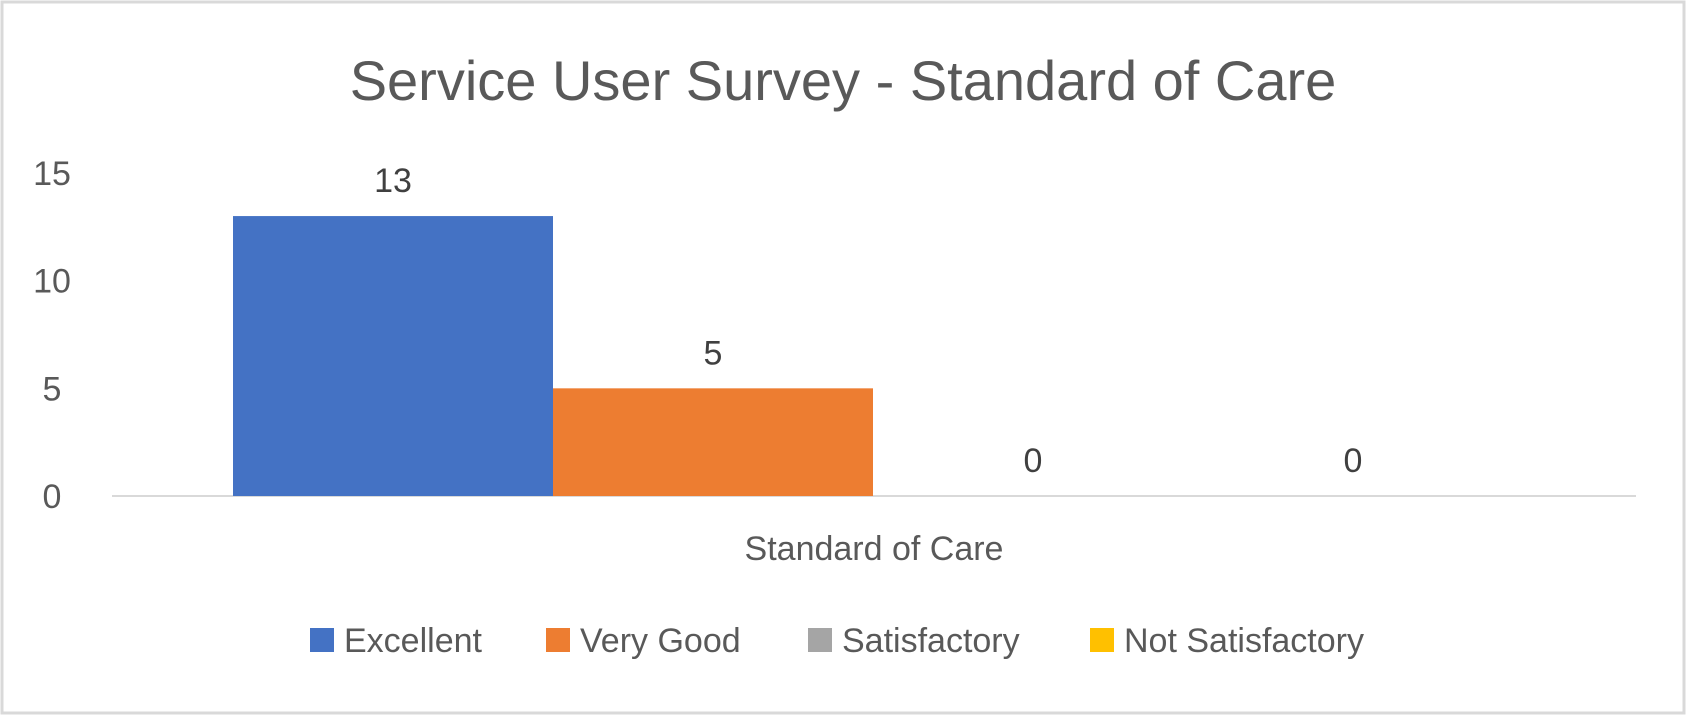  What do you see at coordinates (931, 641) in the screenshot?
I see `legend-label-satisfactory: Satisfactory` at bounding box center [931, 641].